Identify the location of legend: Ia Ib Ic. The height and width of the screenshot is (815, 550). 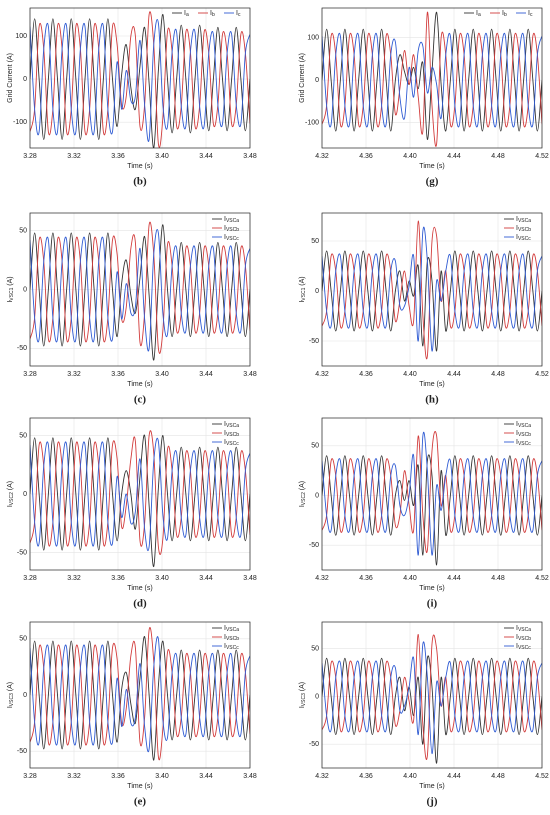
(498, 14).